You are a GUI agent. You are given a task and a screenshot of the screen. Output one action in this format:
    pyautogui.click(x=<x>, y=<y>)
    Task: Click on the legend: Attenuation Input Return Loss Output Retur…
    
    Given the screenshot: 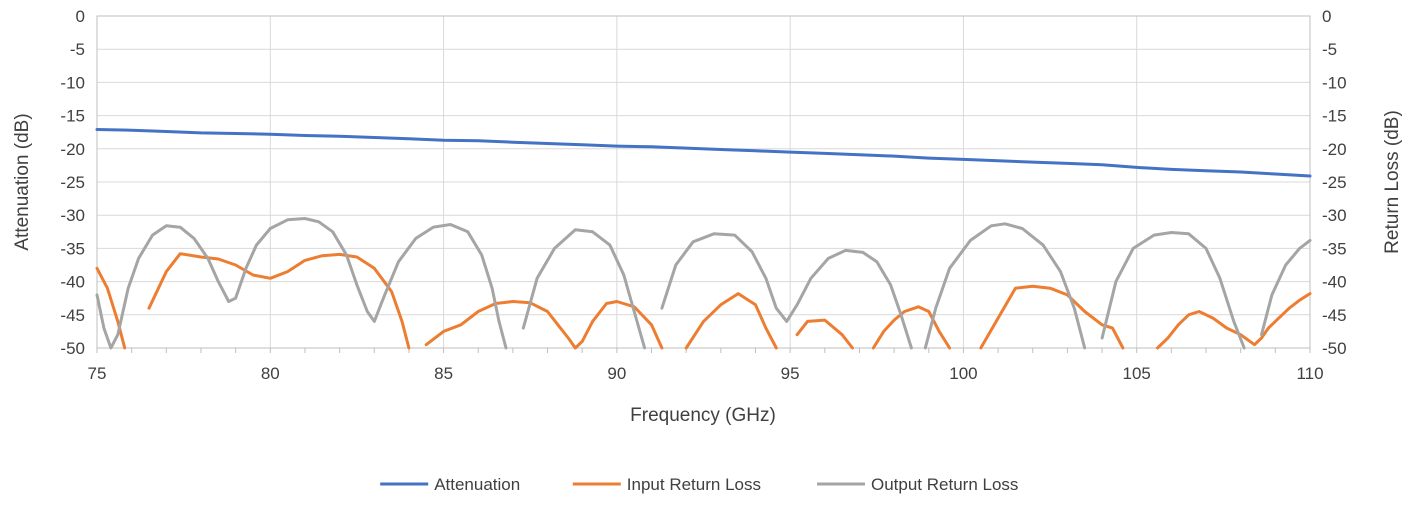 What is the action you would take?
    pyautogui.click(x=699, y=484)
    